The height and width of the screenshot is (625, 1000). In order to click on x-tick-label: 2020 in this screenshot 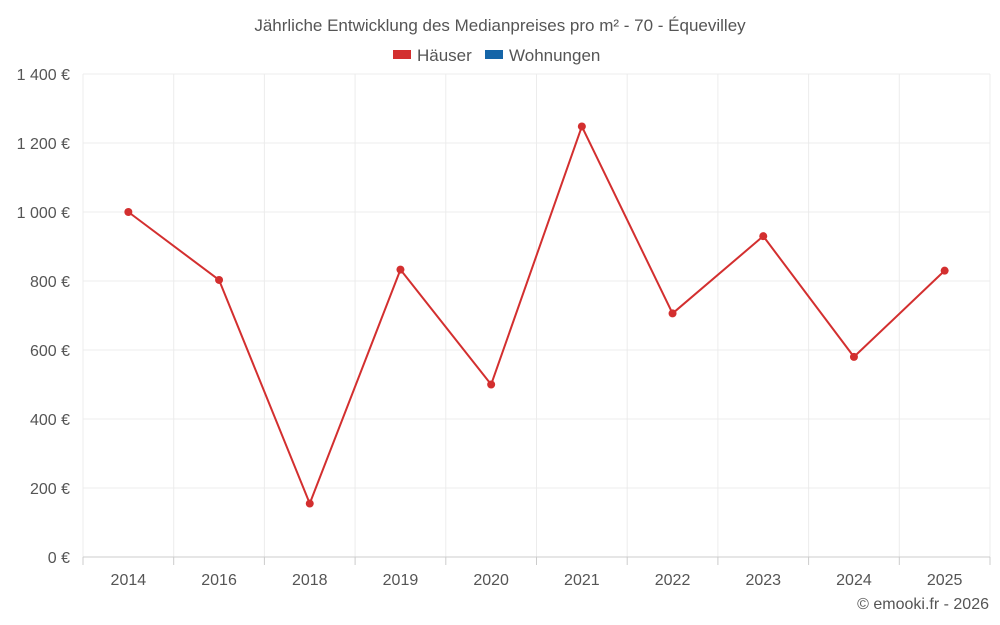, I will do `click(491, 580)`.